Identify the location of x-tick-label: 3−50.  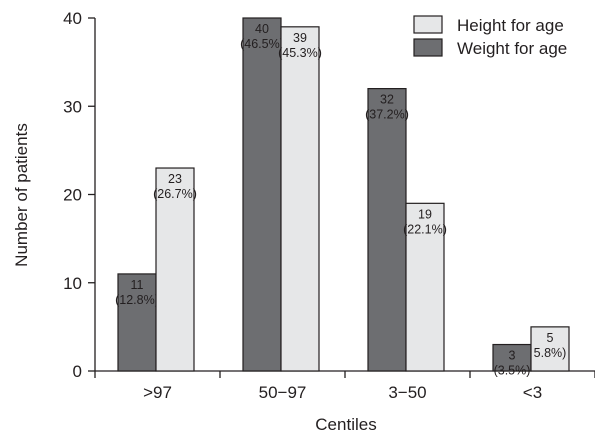
(407, 392).